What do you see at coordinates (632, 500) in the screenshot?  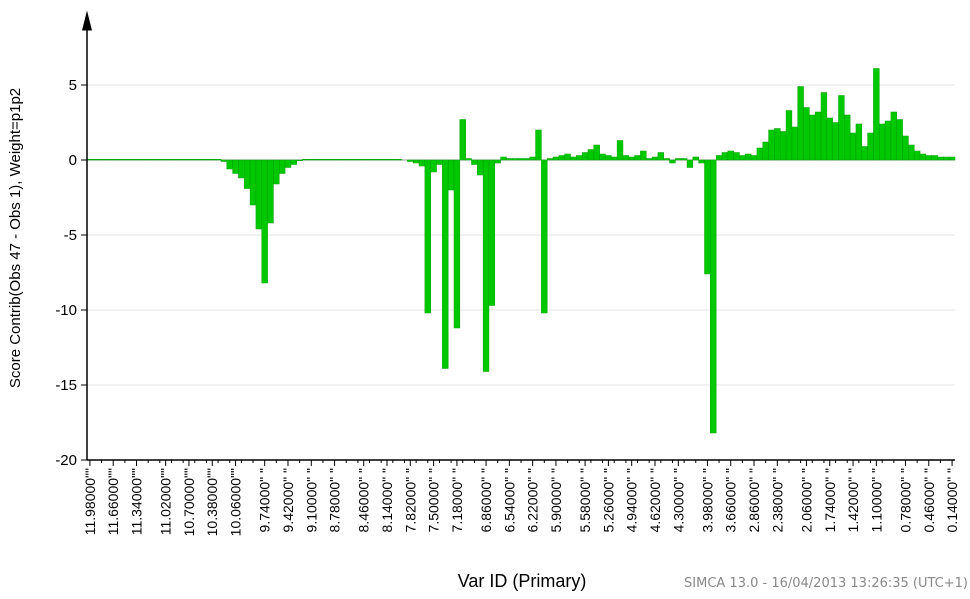 I see `x-tick-label: 4.94000" "` at bounding box center [632, 500].